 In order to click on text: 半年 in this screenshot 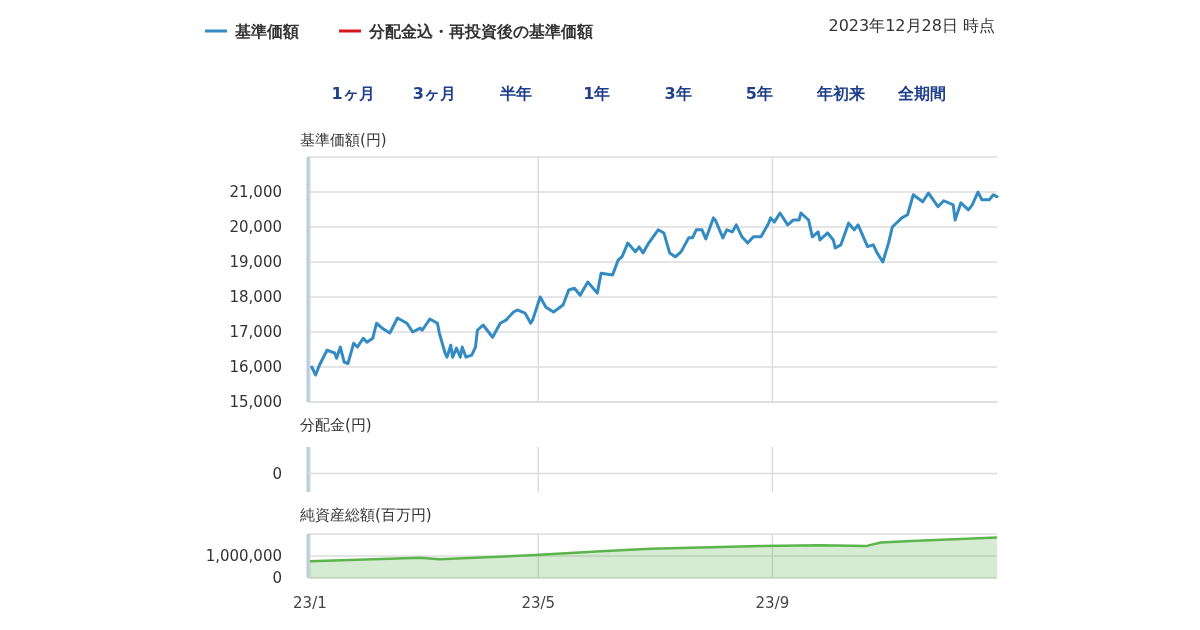, I will do `click(515, 93)`.